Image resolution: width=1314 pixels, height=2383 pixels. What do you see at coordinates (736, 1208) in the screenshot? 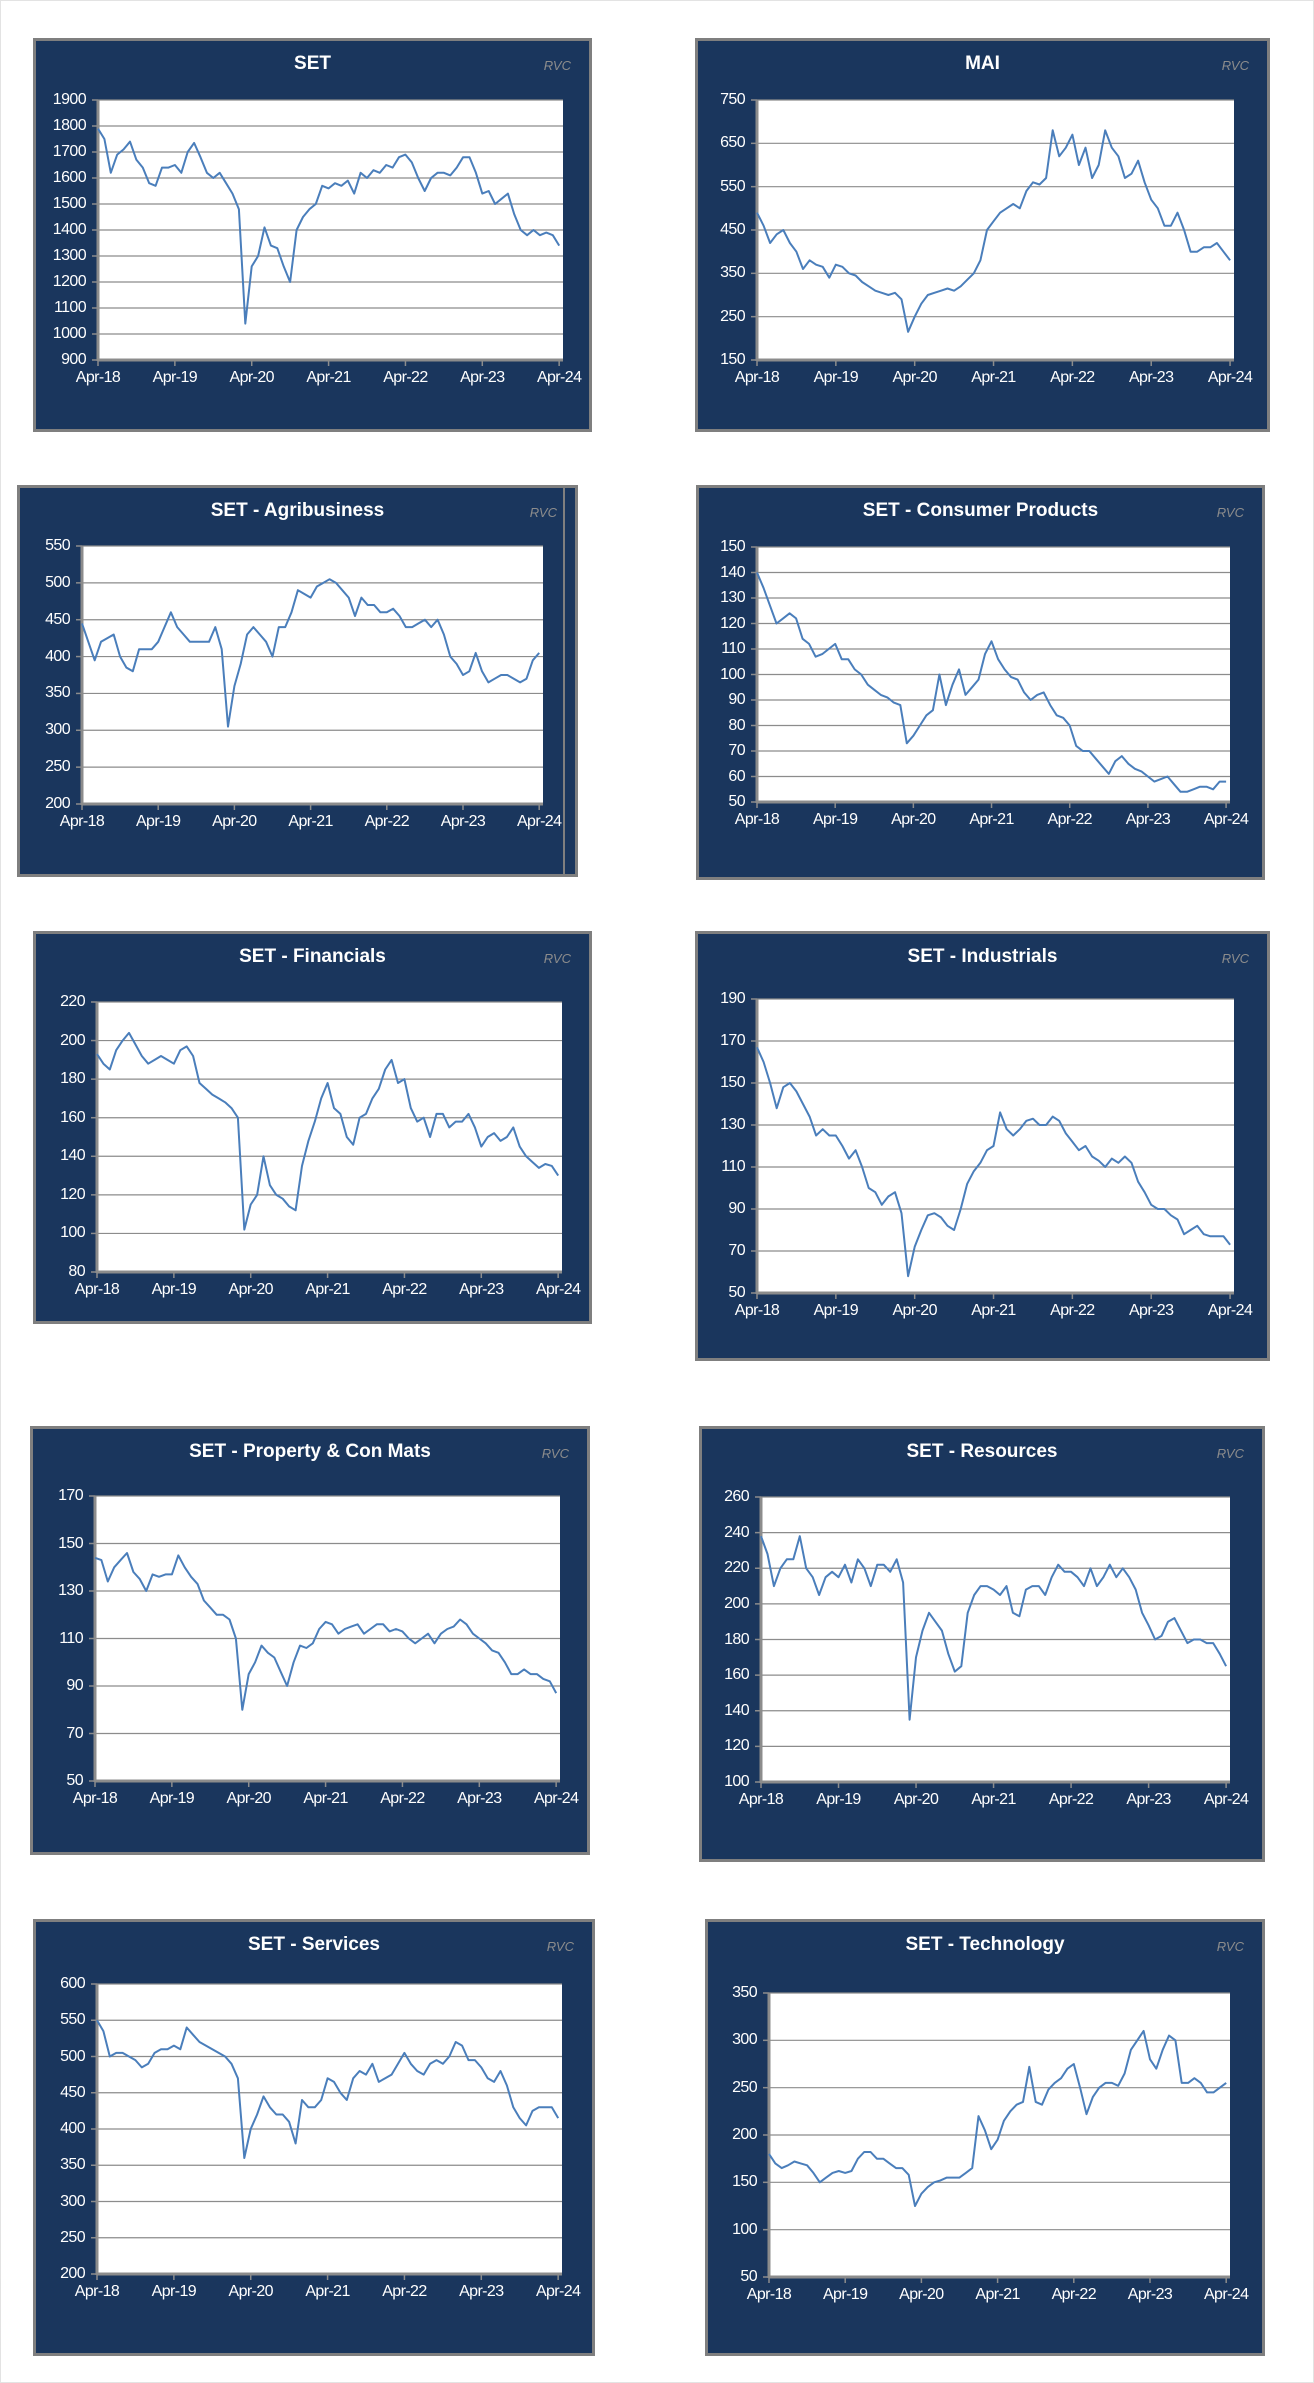
I see `y-tick-label: 90` at bounding box center [736, 1208].